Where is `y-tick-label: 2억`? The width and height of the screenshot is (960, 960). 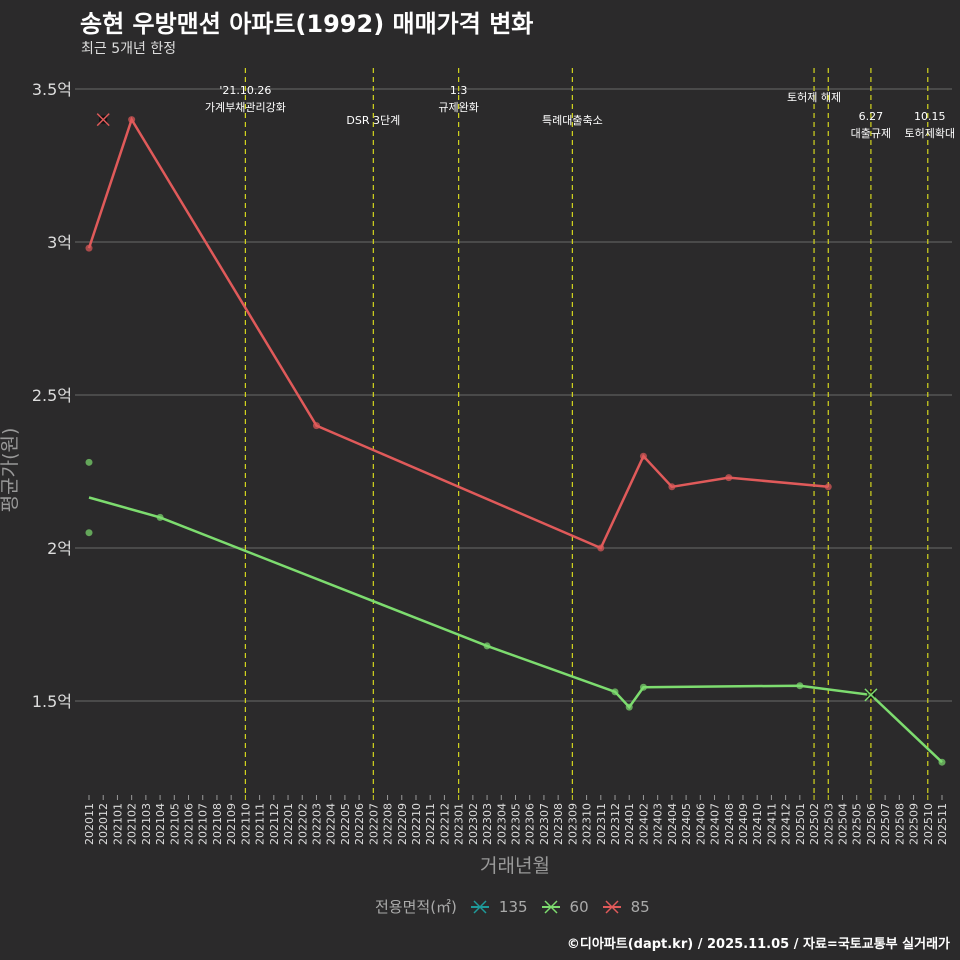
y-tick-label: 2억 is located at coordinates (59, 548).